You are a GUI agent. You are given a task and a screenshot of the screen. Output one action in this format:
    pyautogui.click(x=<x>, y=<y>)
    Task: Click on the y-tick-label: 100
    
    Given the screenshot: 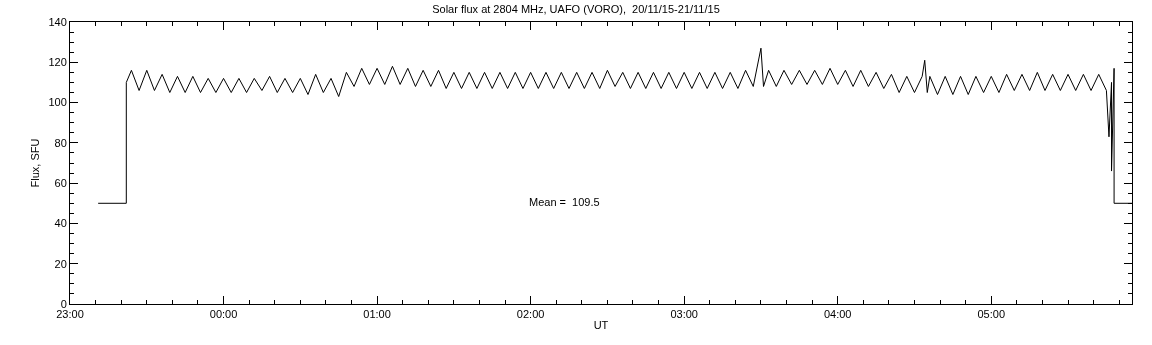 What is the action you would take?
    pyautogui.click(x=57, y=102)
    